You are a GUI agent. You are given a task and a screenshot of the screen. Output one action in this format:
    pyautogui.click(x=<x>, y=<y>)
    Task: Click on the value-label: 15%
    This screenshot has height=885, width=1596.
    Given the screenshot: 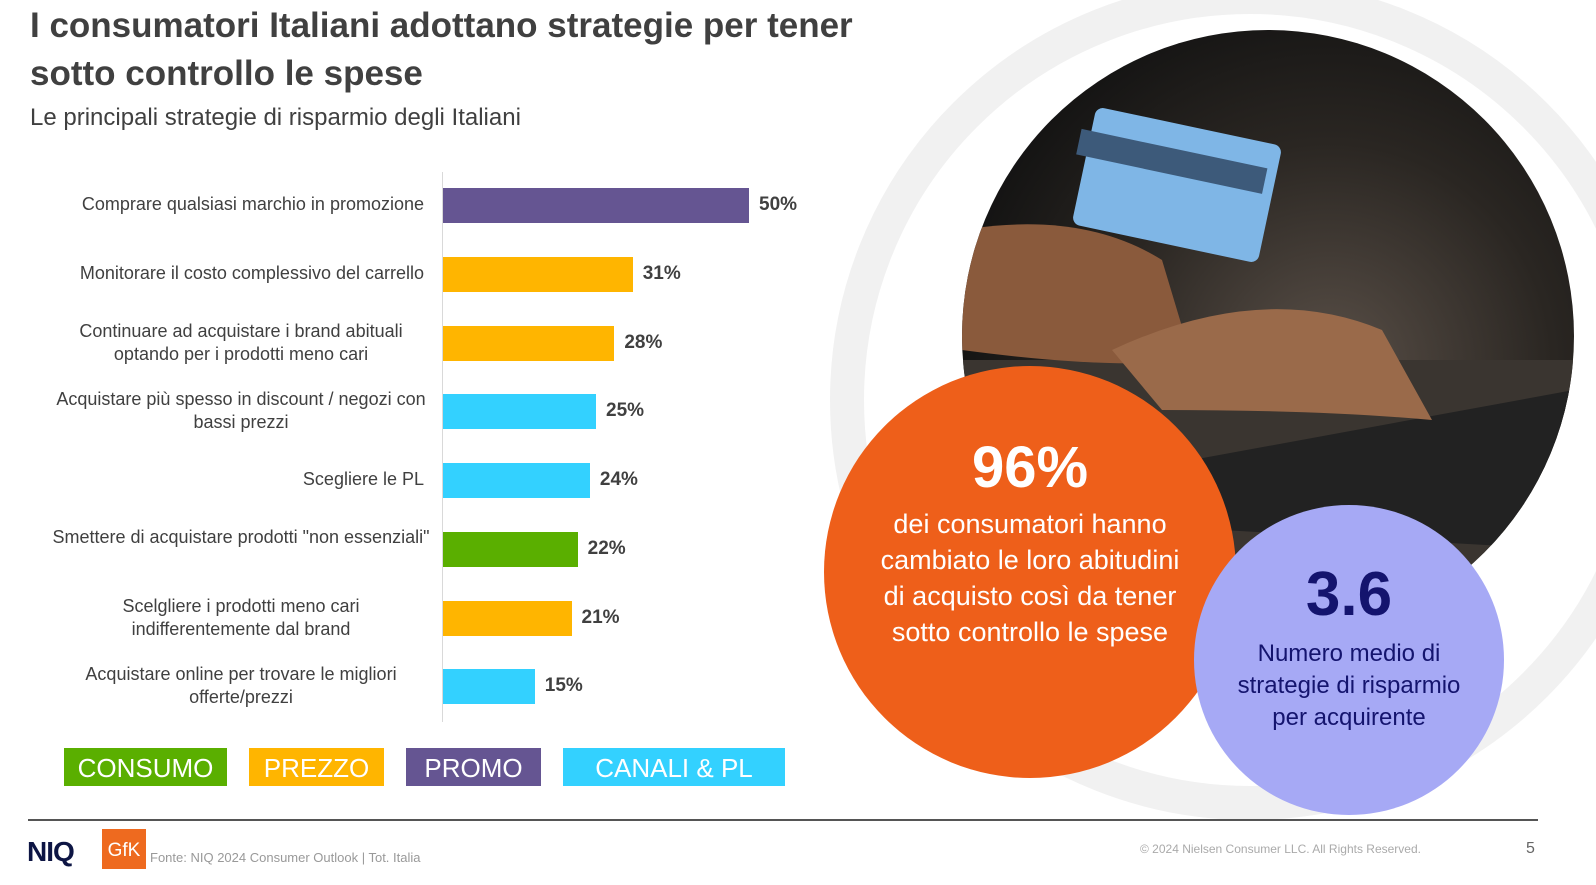 What is the action you would take?
    pyautogui.click(x=563, y=685)
    